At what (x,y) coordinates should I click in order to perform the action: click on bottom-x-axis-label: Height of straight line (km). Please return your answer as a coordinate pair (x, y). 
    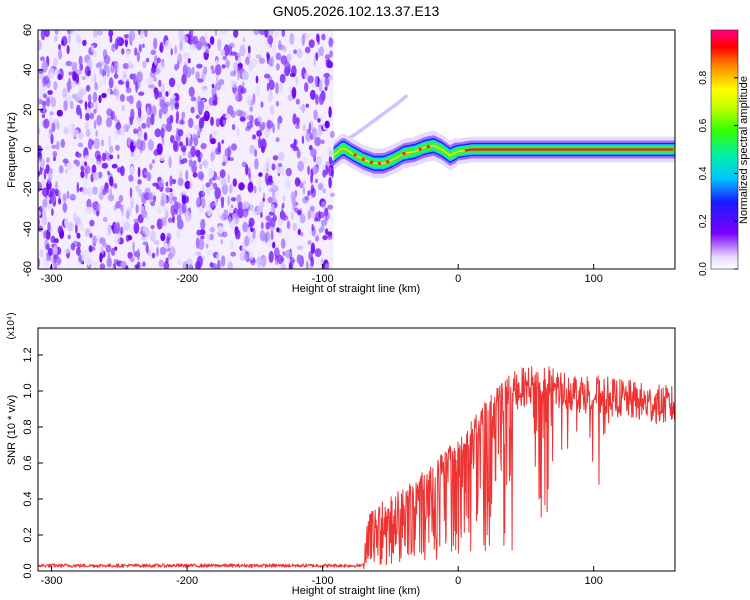
    Looking at the image, I should click on (356, 591).